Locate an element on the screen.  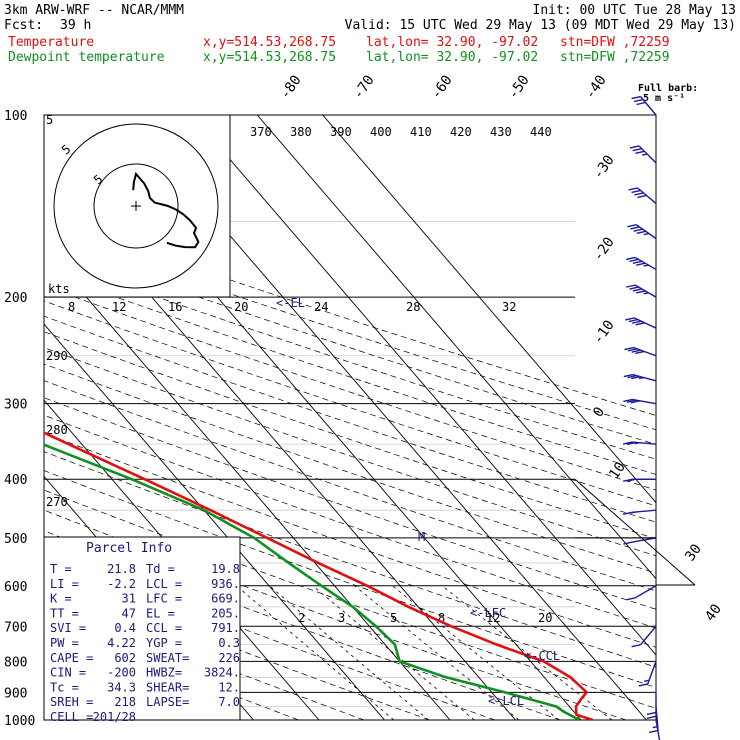
pressure-label-200: 200 is located at coordinates (15, 298).